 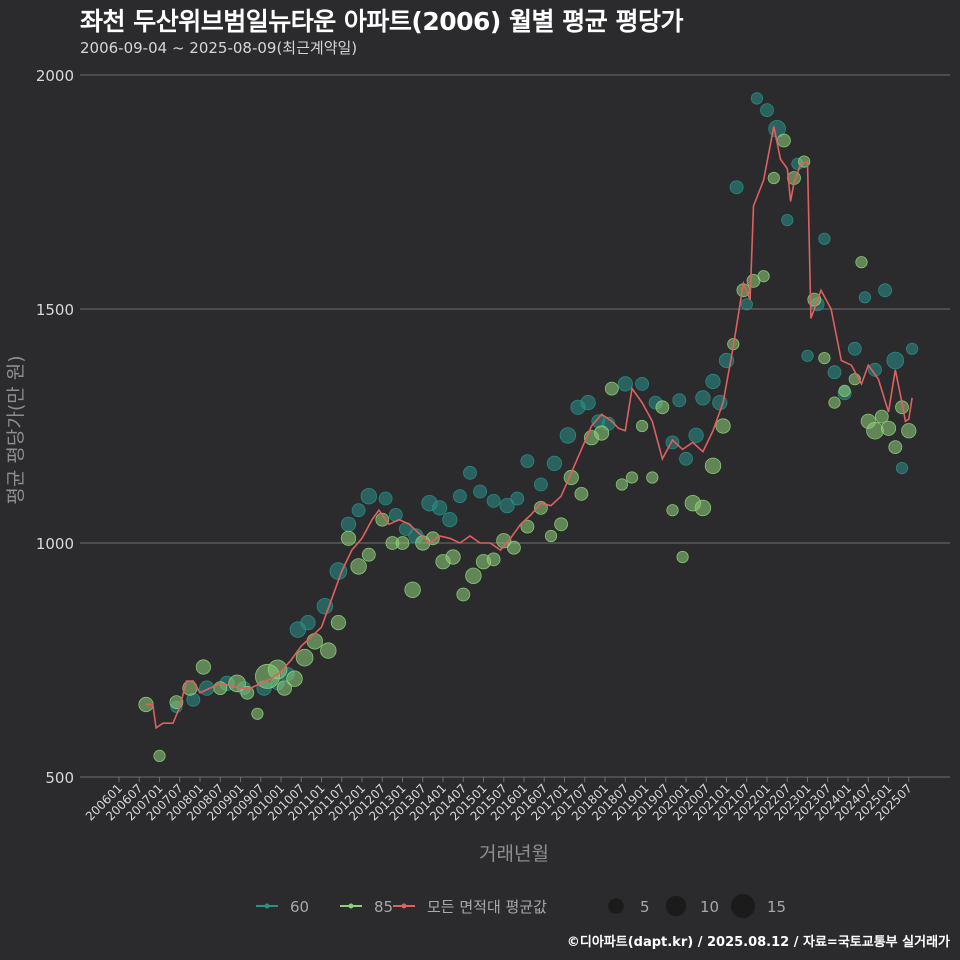 I want to click on y-tick-label: 1500, so click(x=55, y=310).